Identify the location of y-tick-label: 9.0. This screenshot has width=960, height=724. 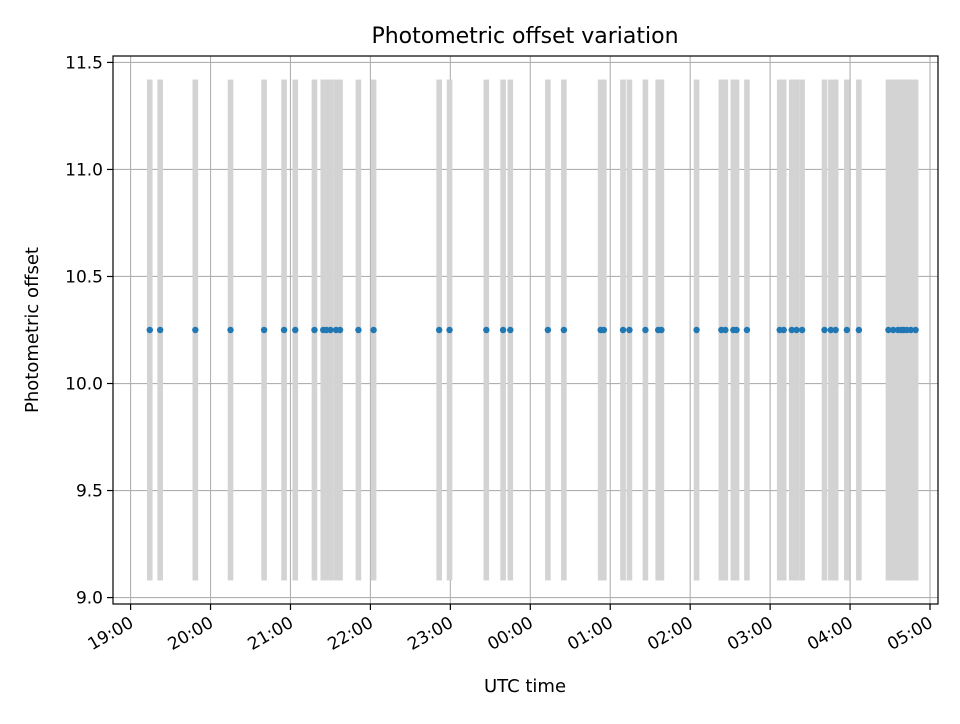
(89, 599).